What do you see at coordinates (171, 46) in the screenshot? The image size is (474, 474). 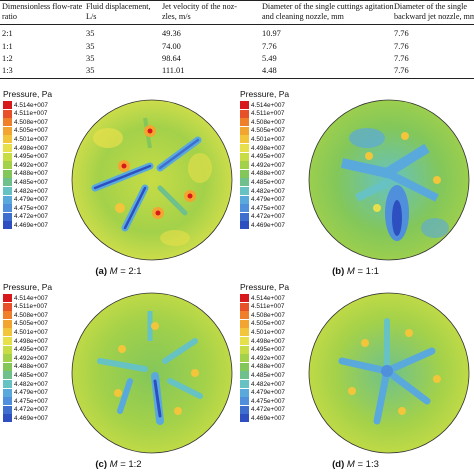 I see `table-cell: 74.00` at bounding box center [171, 46].